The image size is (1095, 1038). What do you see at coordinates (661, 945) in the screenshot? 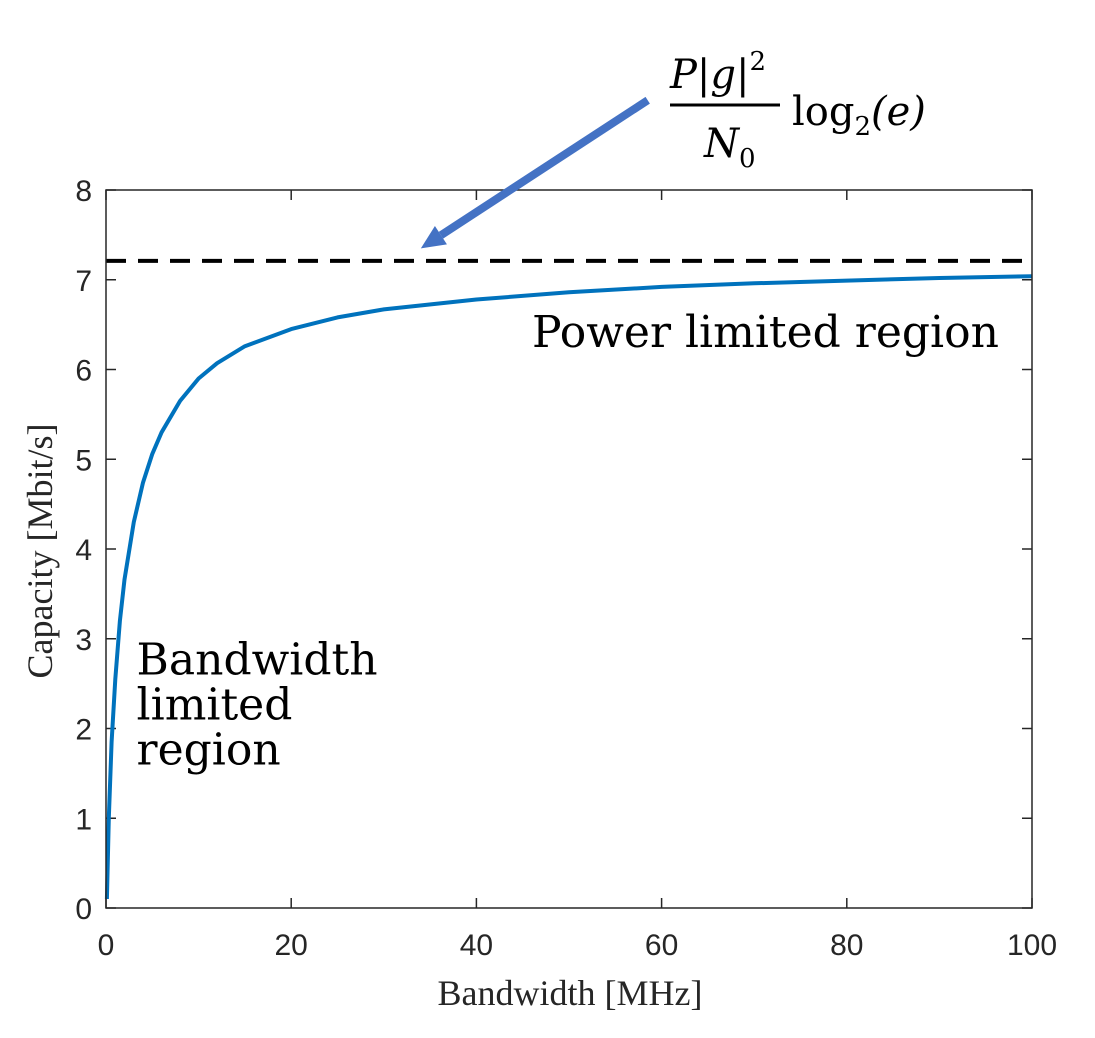
I see `x-tick-label-3: 60` at bounding box center [661, 945].